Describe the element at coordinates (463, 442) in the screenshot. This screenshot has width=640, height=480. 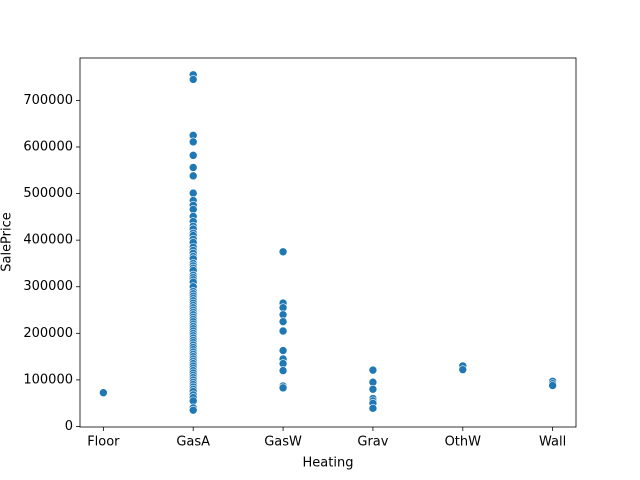
I see `x-tick-label: OthW` at that location.